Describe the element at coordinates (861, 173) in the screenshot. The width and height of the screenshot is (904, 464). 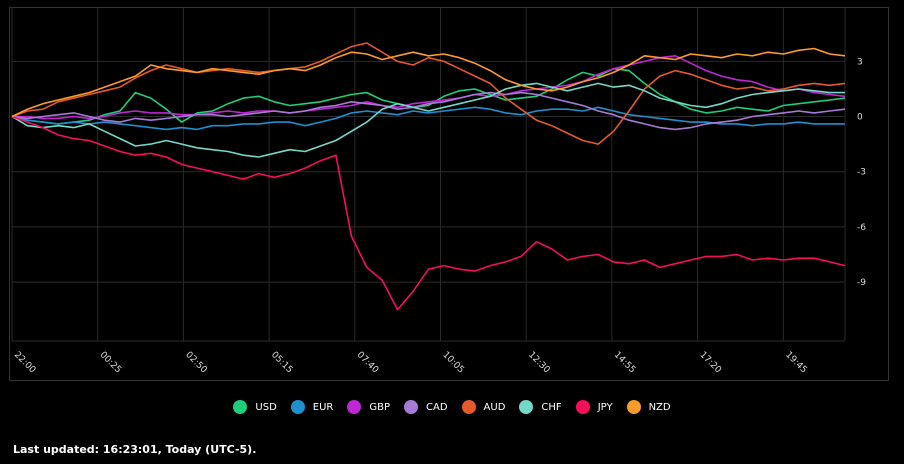
I see `y-tick-label: -3` at that location.